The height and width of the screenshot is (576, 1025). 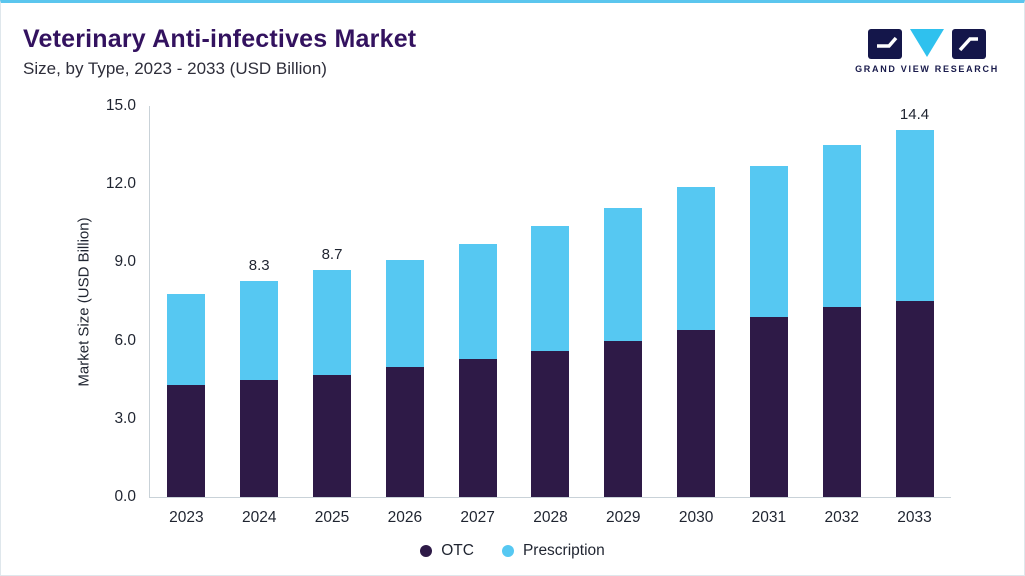 I want to click on y-tick-label-3.0: 3.0, so click(x=125, y=418).